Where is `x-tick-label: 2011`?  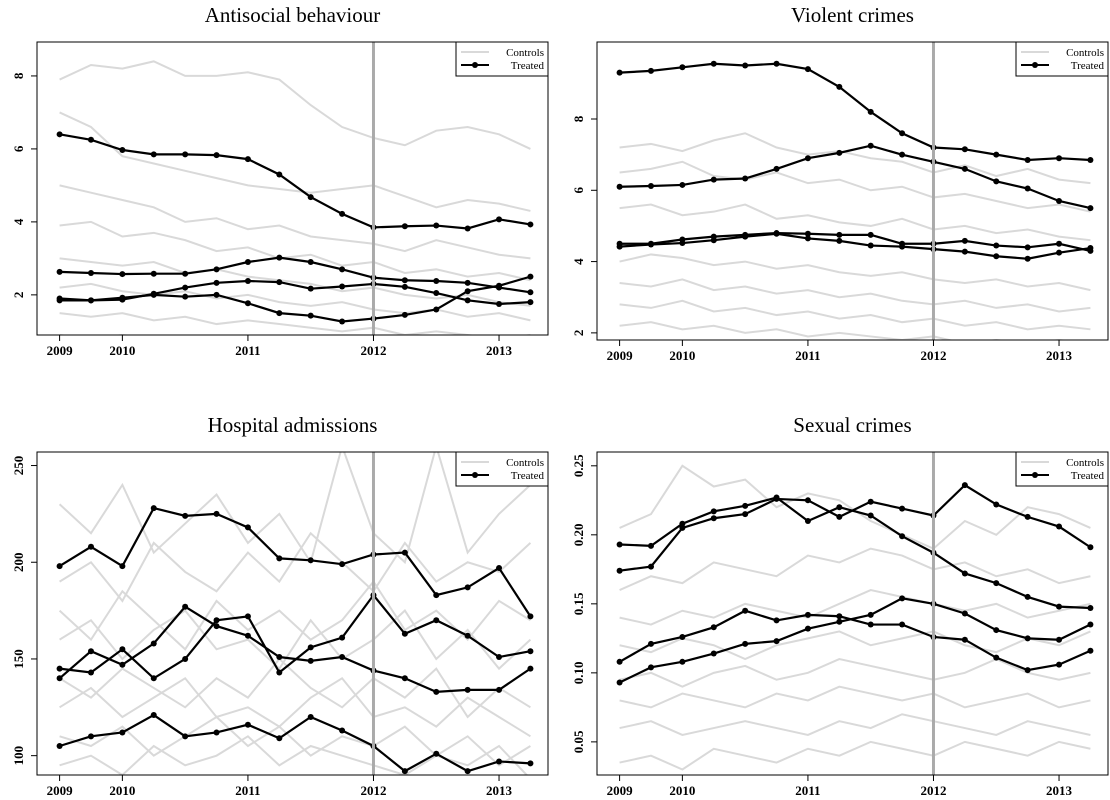
x-tick-label: 2011 is located at coordinates (247, 350).